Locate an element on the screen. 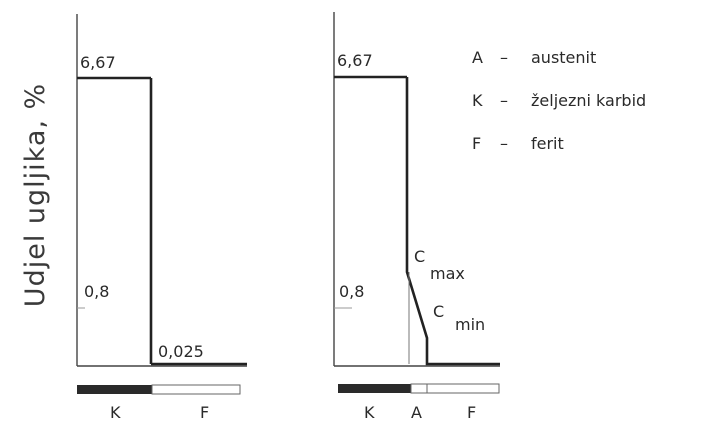 The width and height of the screenshot is (705, 423). legend-dash-k: – is located at coordinates (504, 100).